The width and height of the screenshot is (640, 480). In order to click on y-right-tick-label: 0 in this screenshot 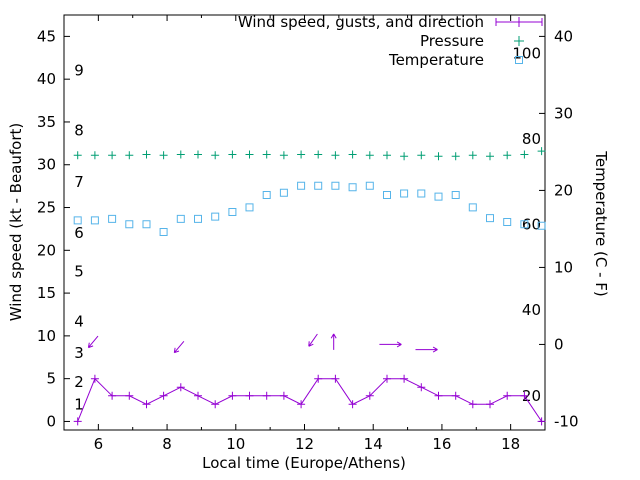, I will do `click(559, 344)`.